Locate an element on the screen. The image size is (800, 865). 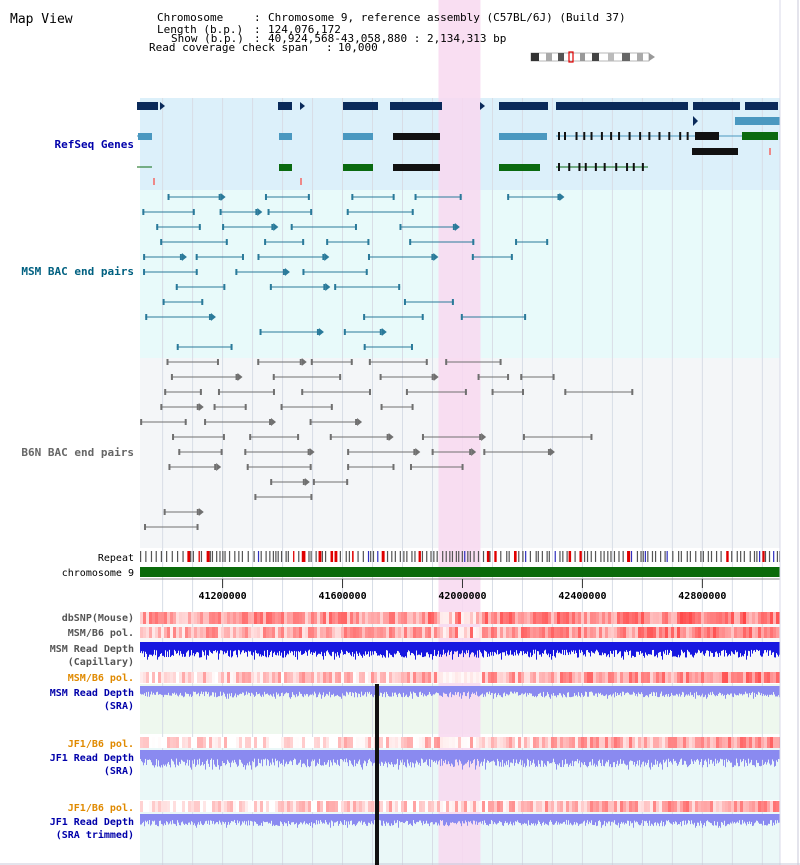
track-title-jf1-depth-trim: JF1 Read Depth is located at coordinates (92, 822).